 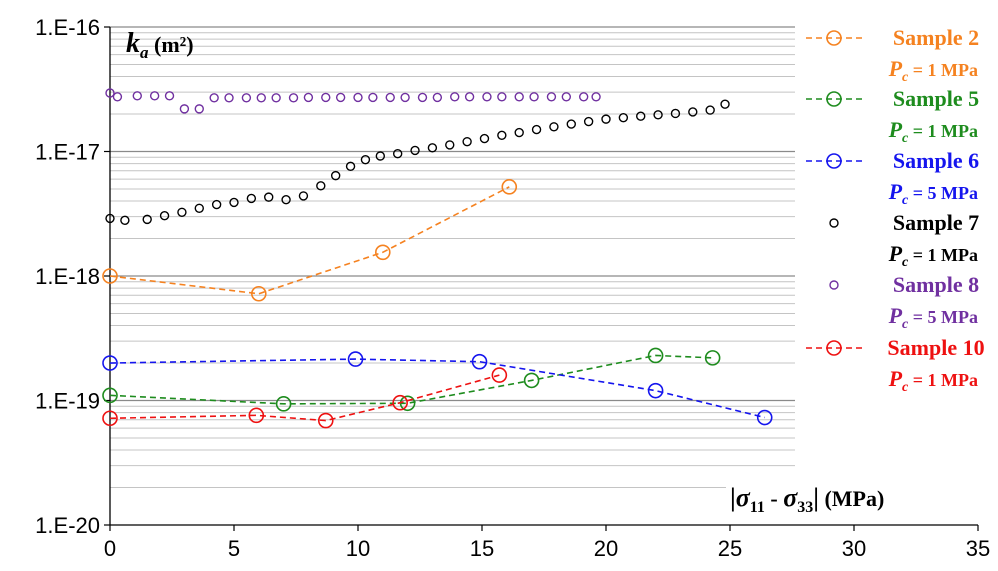 I want to click on y-axis-label: ka (m²), so click(x=160, y=45).